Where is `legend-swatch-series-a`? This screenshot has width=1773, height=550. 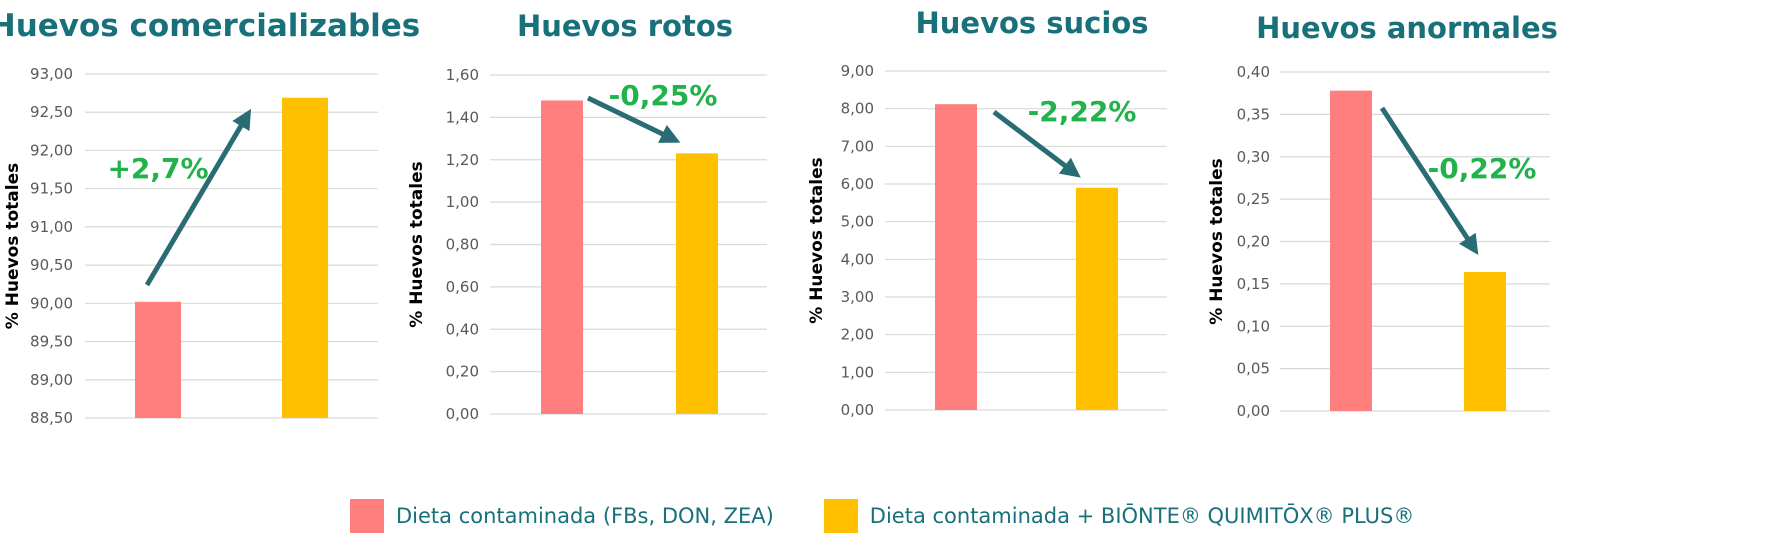
legend-swatch-series-a is located at coordinates (367, 516).